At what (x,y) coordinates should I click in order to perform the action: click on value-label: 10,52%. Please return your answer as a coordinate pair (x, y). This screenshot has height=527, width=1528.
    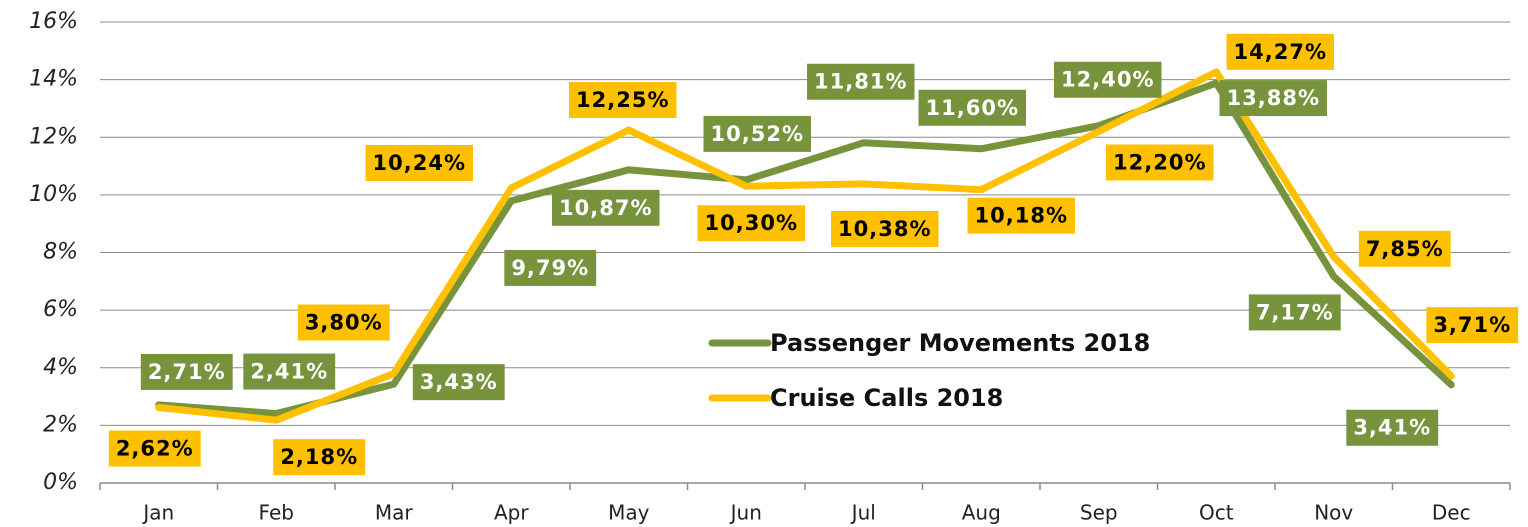
    Looking at the image, I should click on (757, 133).